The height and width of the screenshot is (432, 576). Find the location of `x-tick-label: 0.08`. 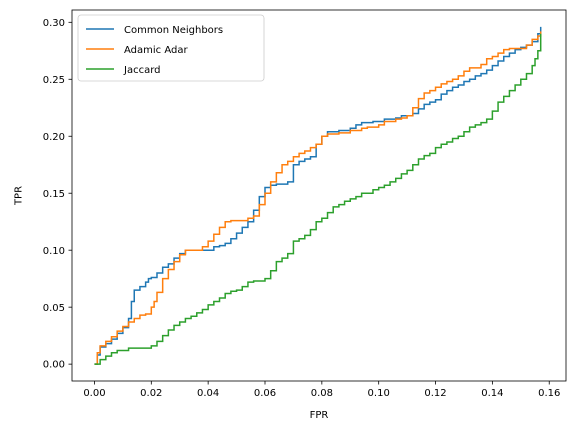

x-tick-label: 0.08 is located at coordinates (322, 393).